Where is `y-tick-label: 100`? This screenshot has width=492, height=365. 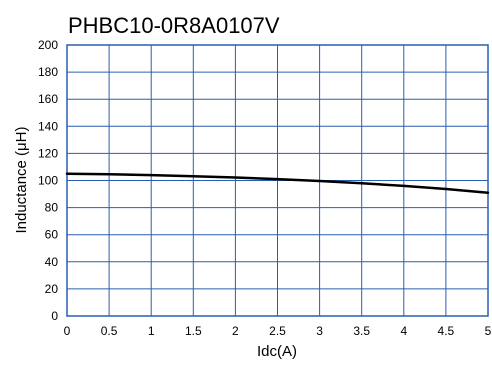
y-tick-label: 100 is located at coordinates (48, 181).